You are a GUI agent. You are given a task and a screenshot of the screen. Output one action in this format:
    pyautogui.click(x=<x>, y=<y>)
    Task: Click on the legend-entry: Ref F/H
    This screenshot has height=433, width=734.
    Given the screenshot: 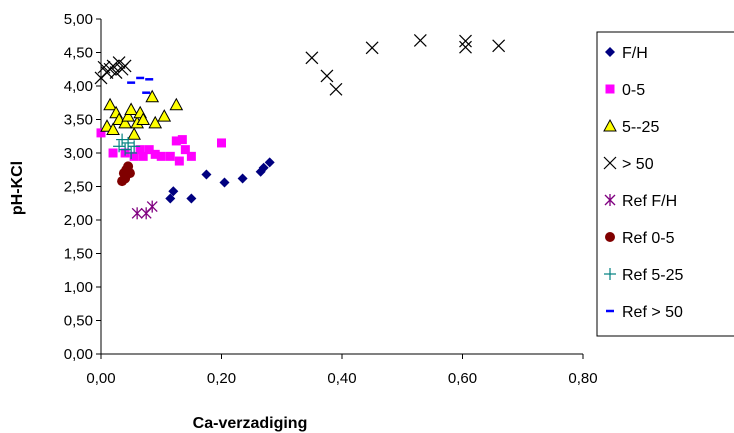 What is the action you would take?
    pyautogui.click(x=640, y=201)
    